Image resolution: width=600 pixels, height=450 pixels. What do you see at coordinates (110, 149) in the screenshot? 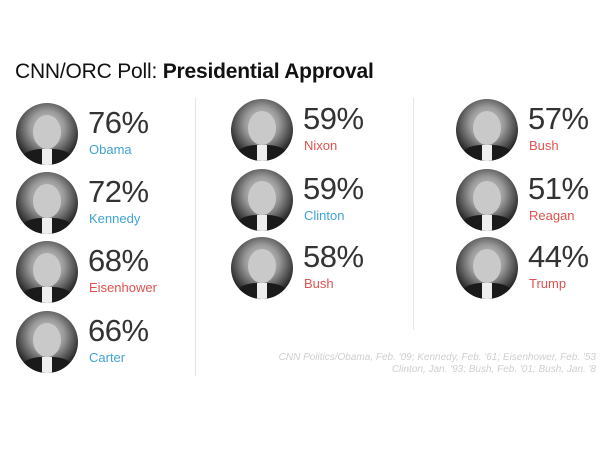
I see `president-name: Obama` at bounding box center [110, 149].